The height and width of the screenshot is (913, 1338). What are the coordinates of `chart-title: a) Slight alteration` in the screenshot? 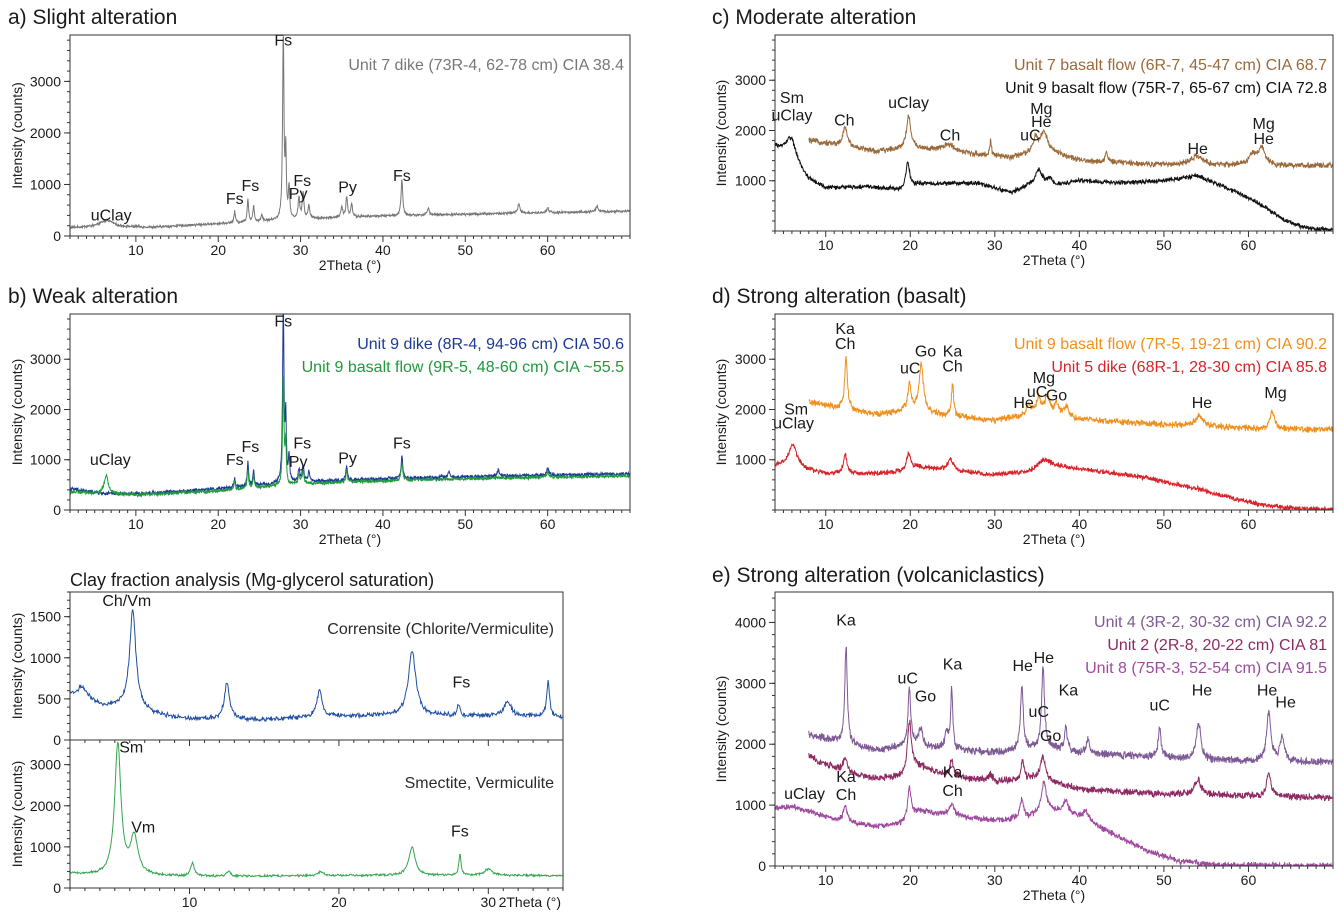 It's located at (92, 17).